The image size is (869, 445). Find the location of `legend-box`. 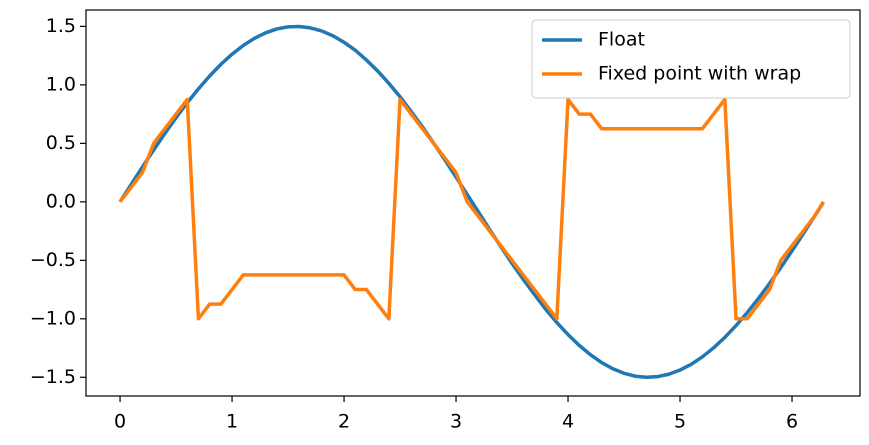

legend-box is located at coordinates (691, 59).